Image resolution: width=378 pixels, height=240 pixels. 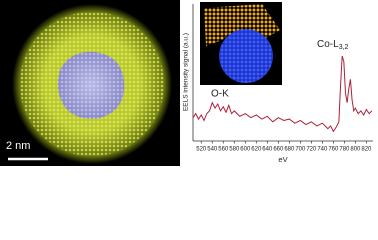 What do you see at coordinates (278, 150) in the screenshot?
I see `x-tick-label: 660` at bounding box center [278, 150].